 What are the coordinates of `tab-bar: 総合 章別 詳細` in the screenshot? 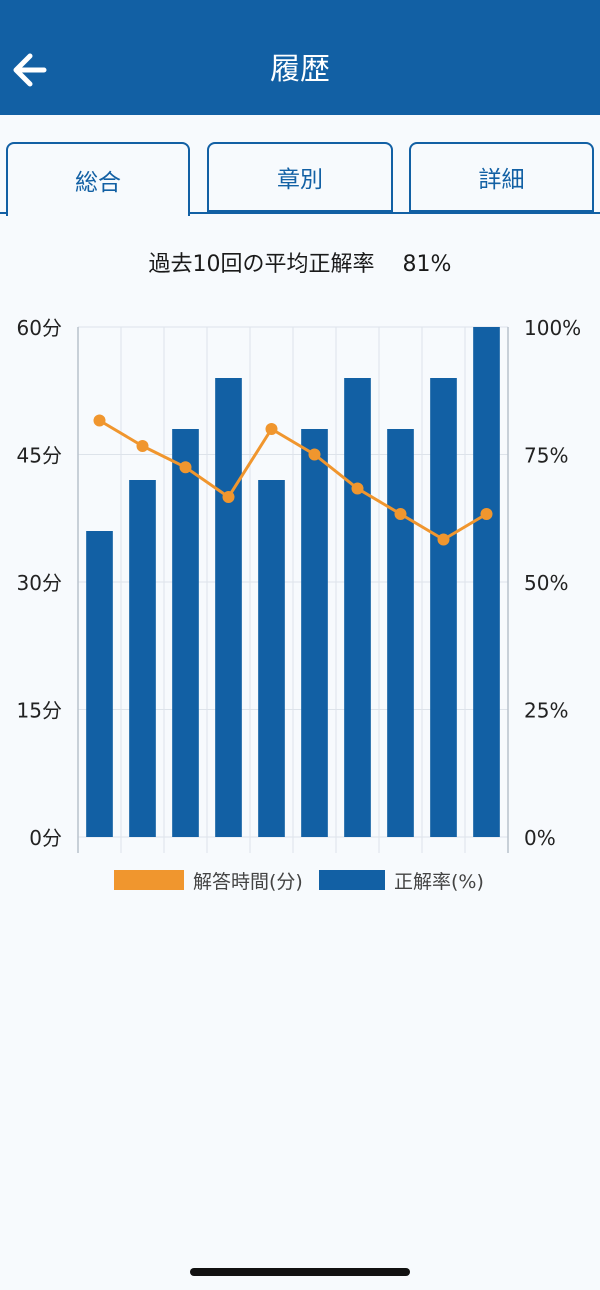 It's located at (300, 179).